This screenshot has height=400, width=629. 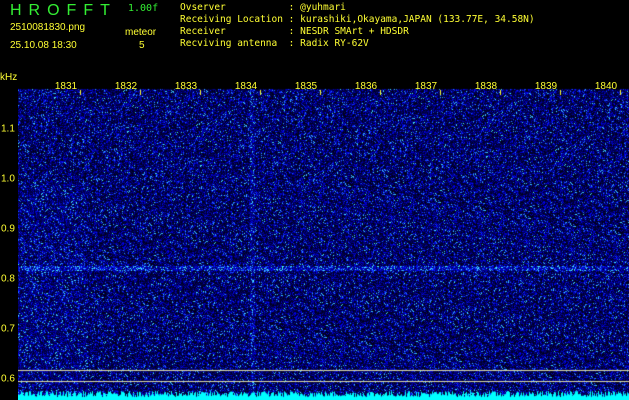 What do you see at coordinates (8, 279) in the screenshot?
I see `y-tick-label: 0.8` at bounding box center [8, 279].